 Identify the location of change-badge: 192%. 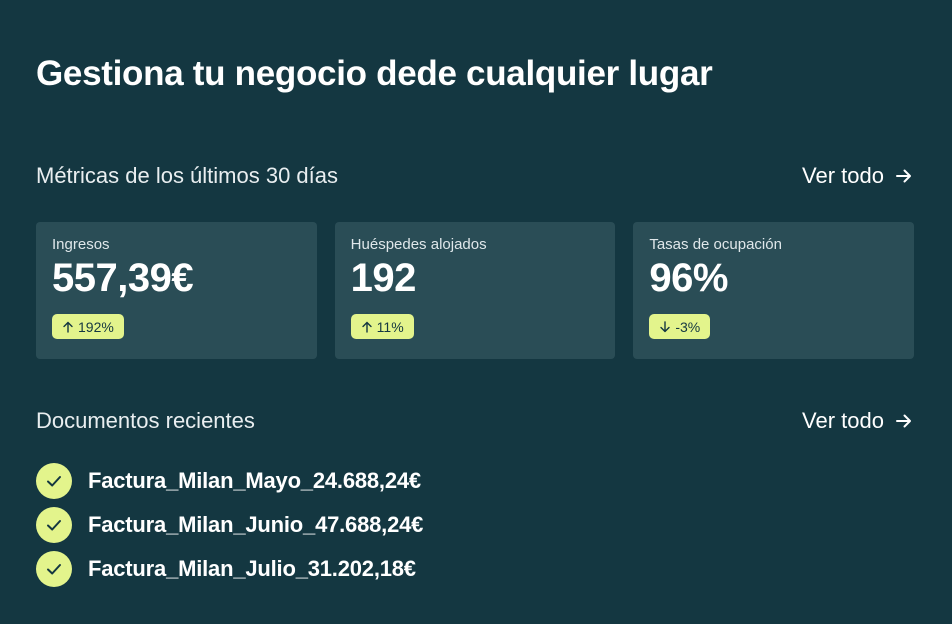
(88, 326).